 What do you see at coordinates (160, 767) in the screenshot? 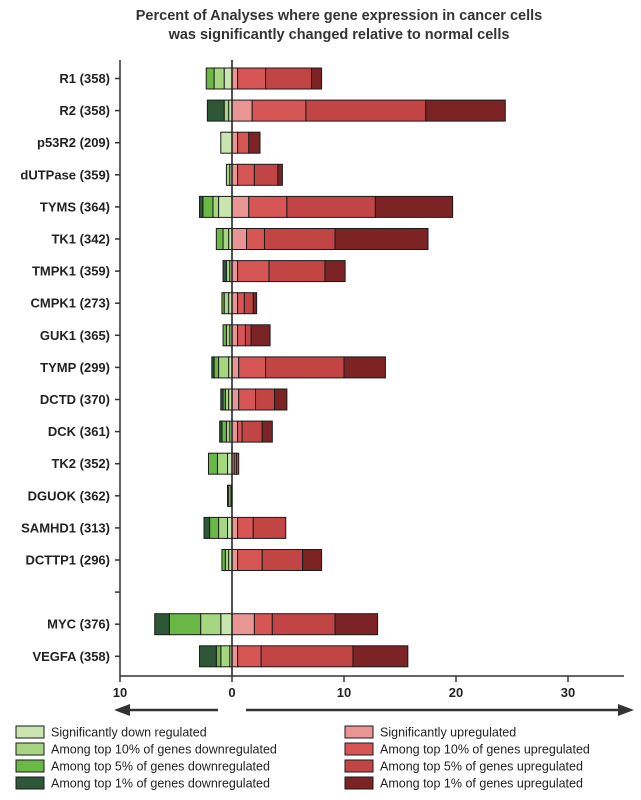
I see `legend-label-down-3: Among top 5% of genes downregulated` at bounding box center [160, 767].